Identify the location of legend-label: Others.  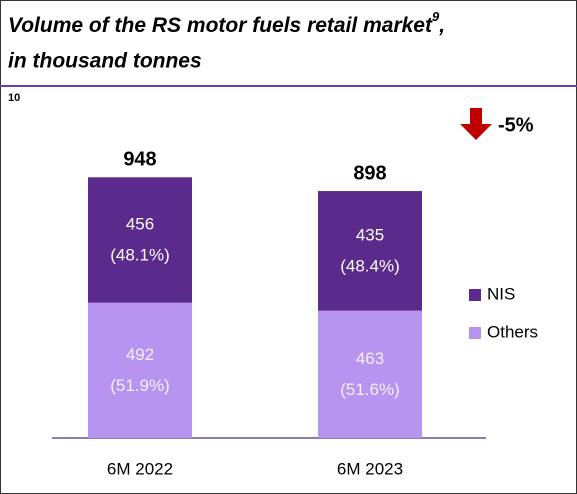
(512, 331).